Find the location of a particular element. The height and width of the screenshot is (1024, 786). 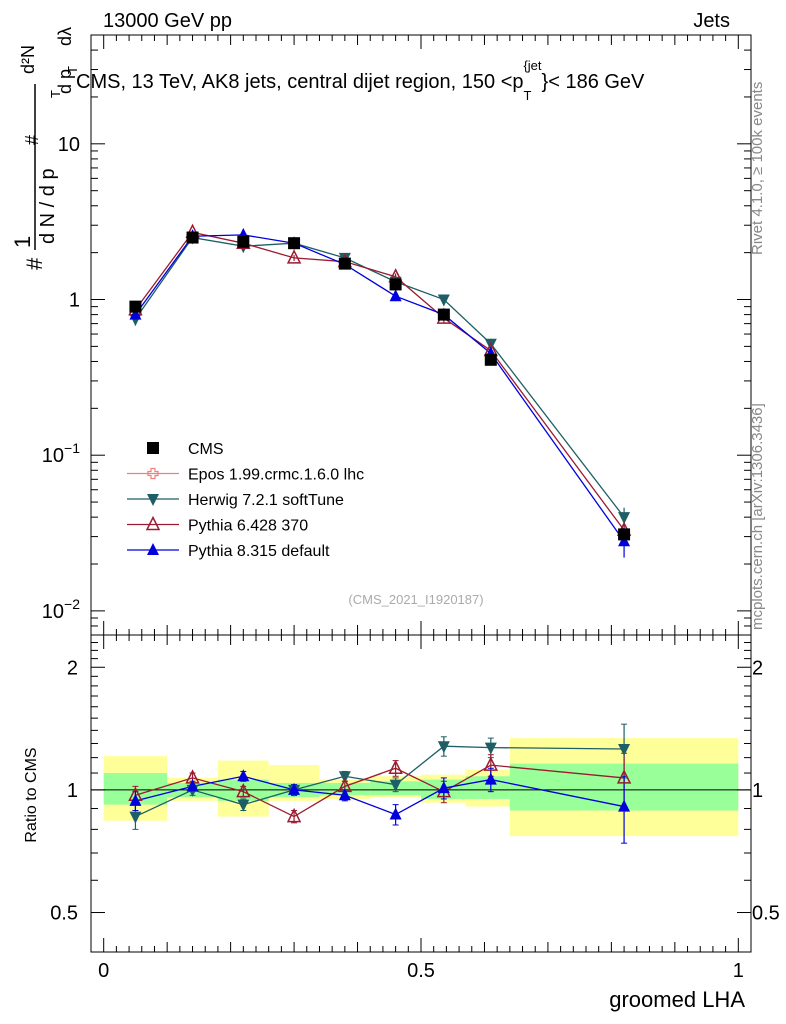

y-label-part8: d²N is located at coordinates (28, 59).